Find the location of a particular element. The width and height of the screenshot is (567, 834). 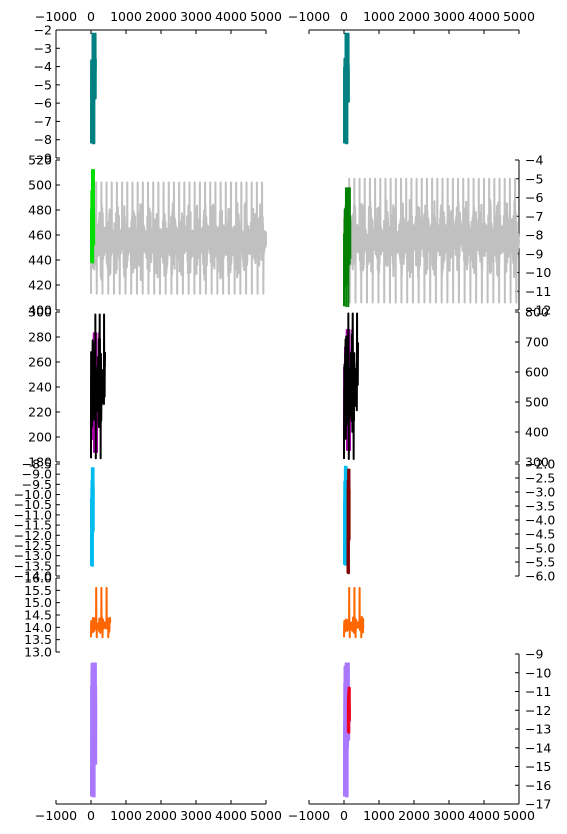

y-tick-label: 260 is located at coordinates (40, 362).